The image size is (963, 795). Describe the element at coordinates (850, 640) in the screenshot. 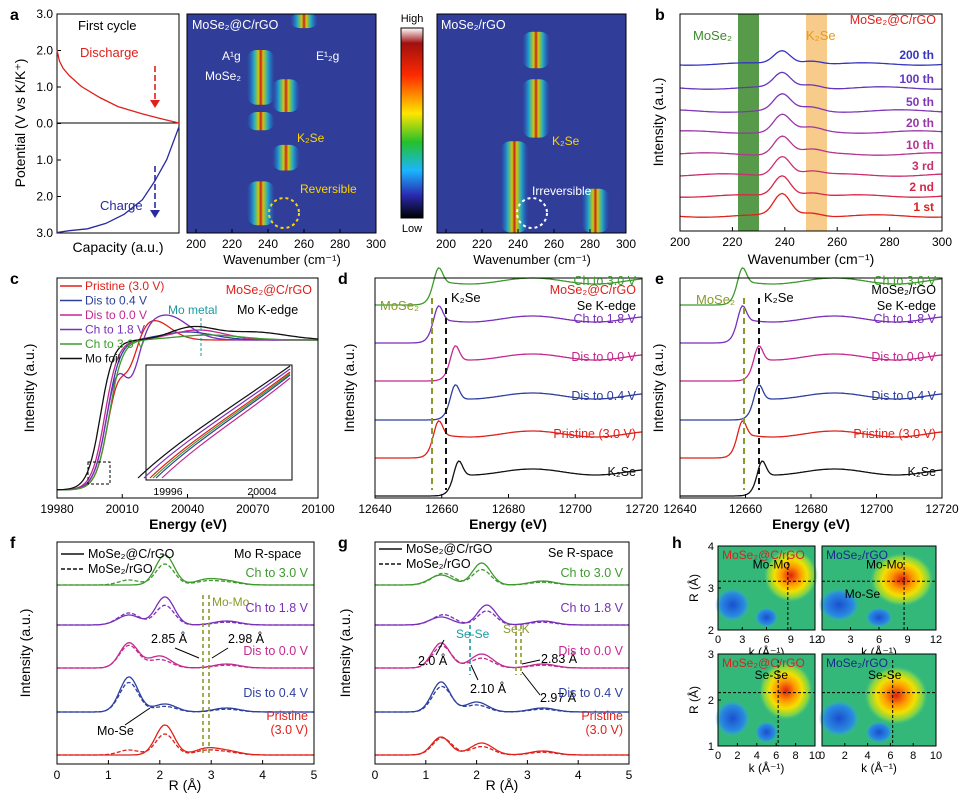

I see `wt-xtick-label: 3` at that location.